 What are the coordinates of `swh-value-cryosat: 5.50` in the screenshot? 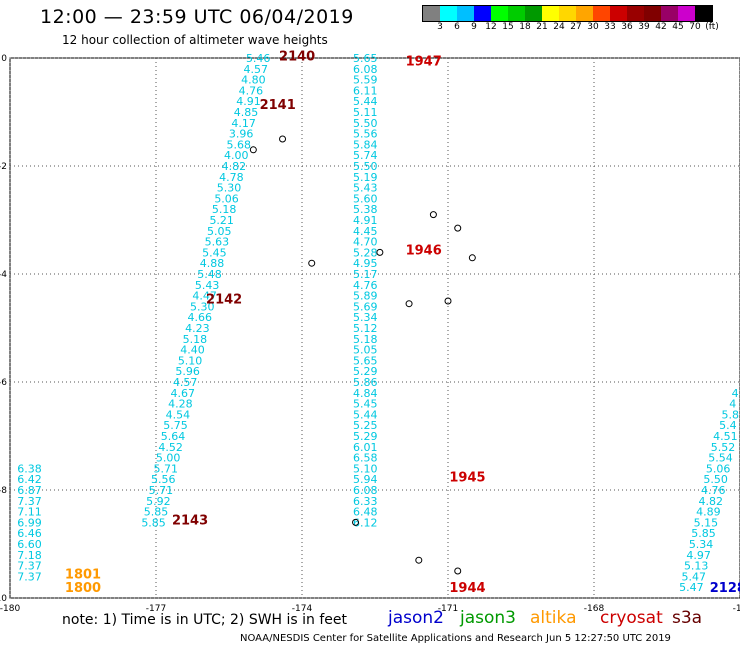 It's located at (365, 166).